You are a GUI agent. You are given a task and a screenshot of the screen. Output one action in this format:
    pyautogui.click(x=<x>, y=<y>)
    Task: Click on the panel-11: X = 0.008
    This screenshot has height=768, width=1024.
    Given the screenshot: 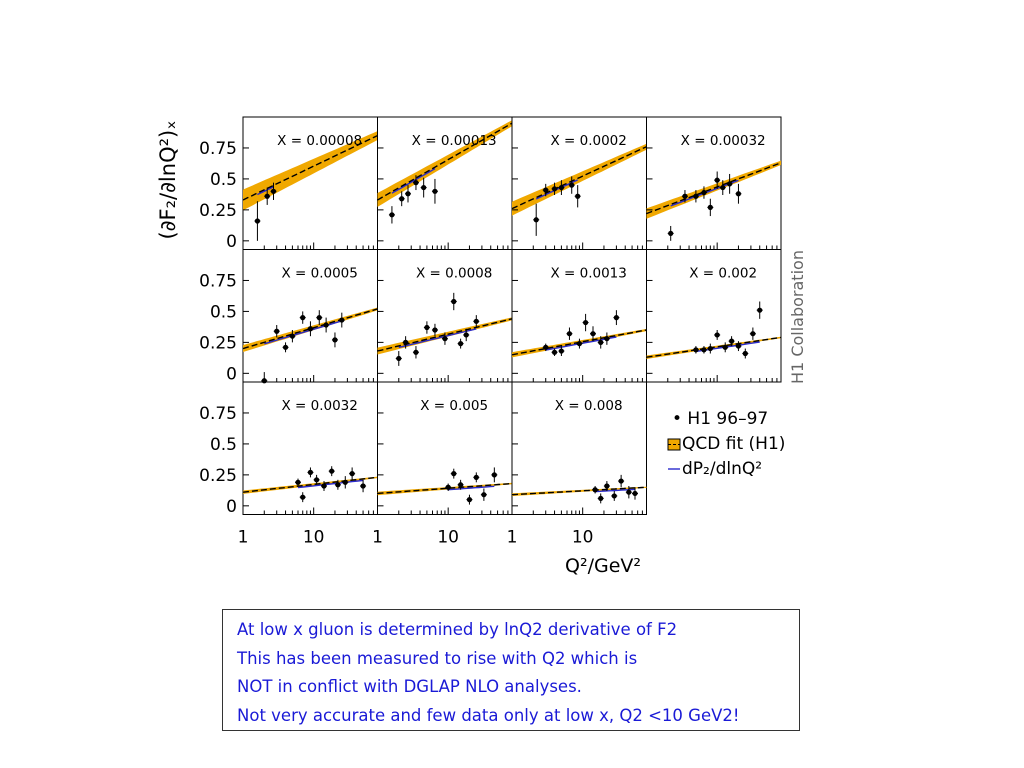 What is the action you would take?
    pyautogui.click(x=579, y=448)
    